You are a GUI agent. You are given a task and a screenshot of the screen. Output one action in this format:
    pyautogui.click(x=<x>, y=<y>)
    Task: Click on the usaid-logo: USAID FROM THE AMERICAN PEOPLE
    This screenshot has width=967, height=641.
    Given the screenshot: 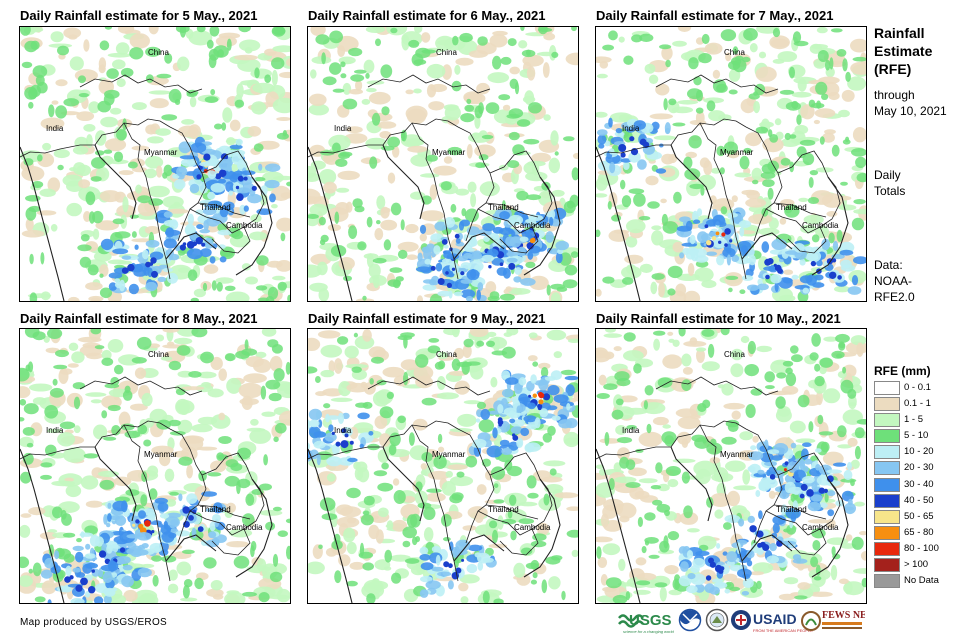 What is the action you would take?
    pyautogui.click(x=772, y=621)
    